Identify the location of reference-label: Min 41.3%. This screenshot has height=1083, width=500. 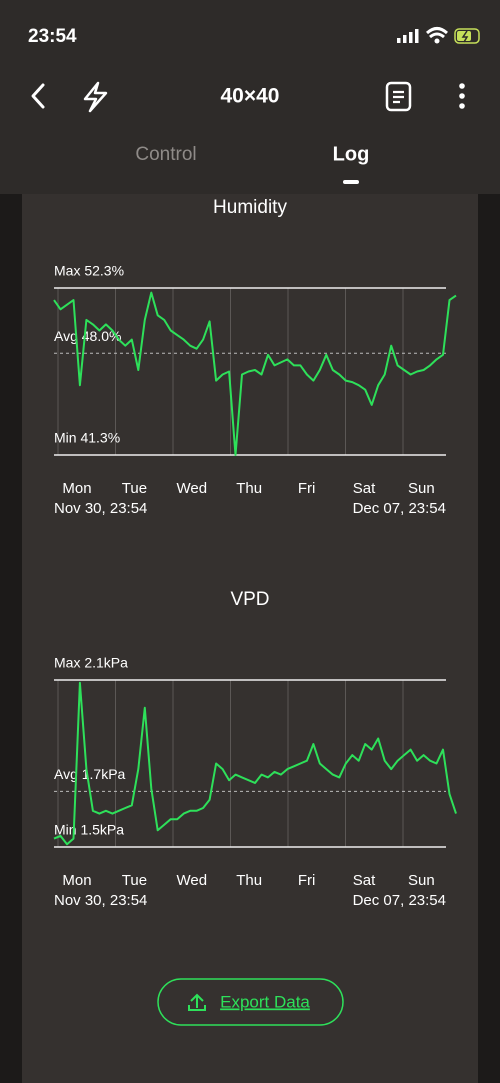
(87, 438).